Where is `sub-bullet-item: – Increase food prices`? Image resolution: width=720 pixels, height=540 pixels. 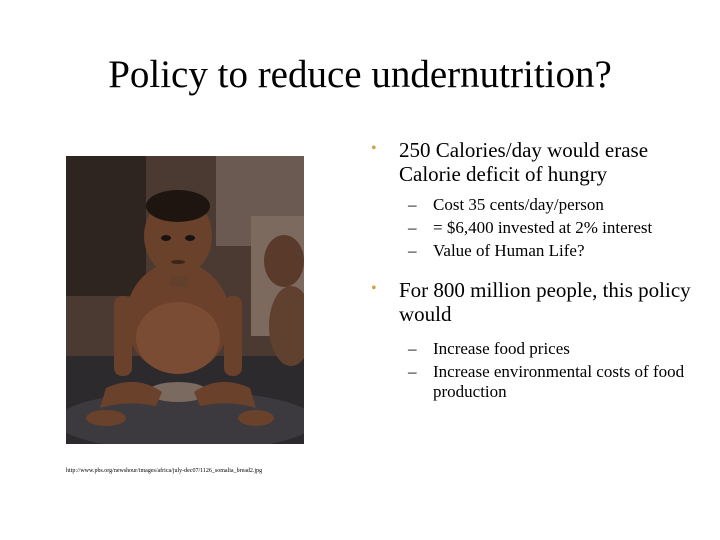
sub-bullet-item: – Increase food prices is located at coordinates (530, 349).